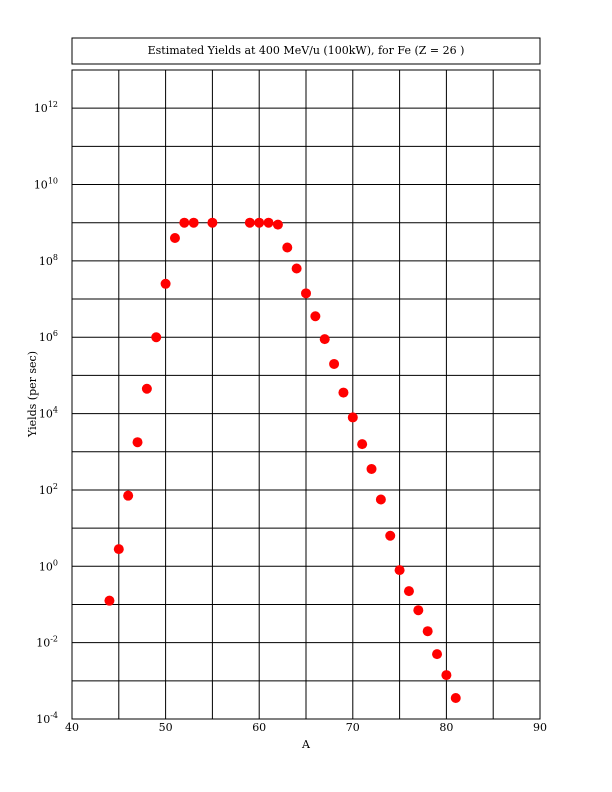  What do you see at coordinates (46, 107) in the screenshot?
I see `y-tick-label: 10¹²` at bounding box center [46, 107].